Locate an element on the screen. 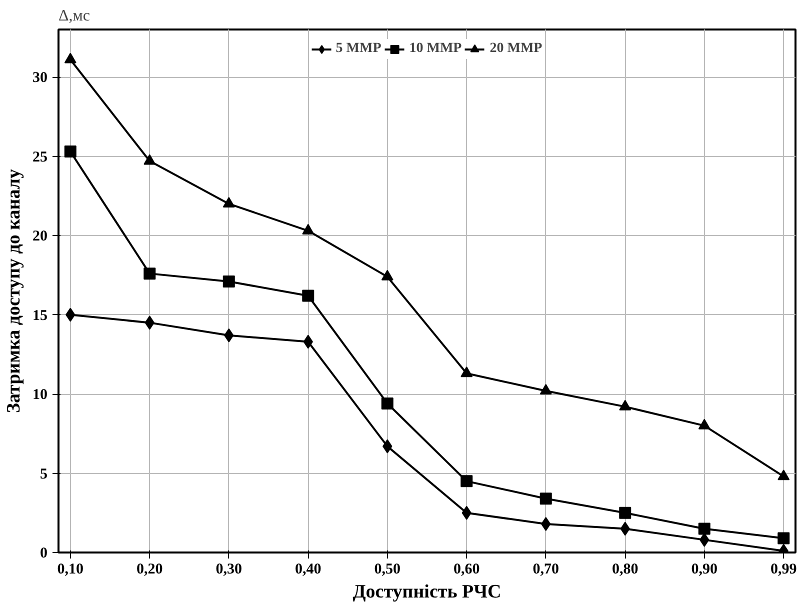  x-tick-label: 0,20 is located at coordinates (149, 570).